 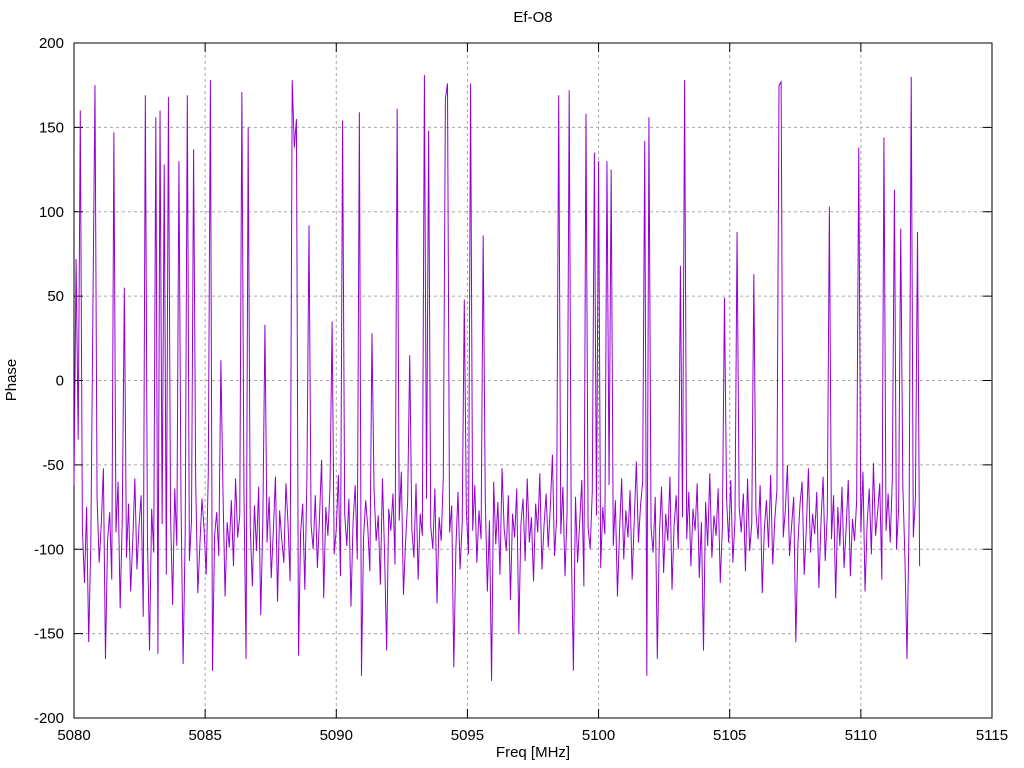 I want to click on x-tick-label: 5100, so click(x=598, y=735).